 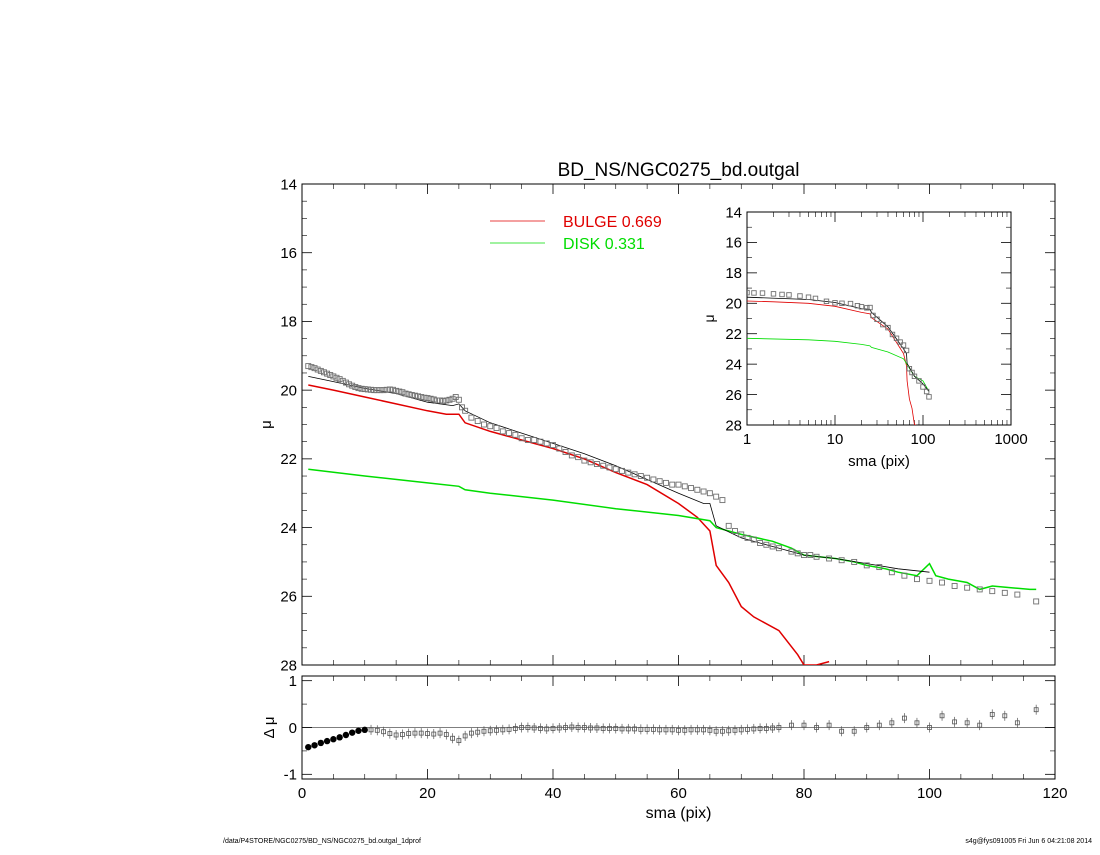 What do you see at coordinates (733, 364) in the screenshot?
I see `y-tick-label: 24` at bounding box center [733, 364].